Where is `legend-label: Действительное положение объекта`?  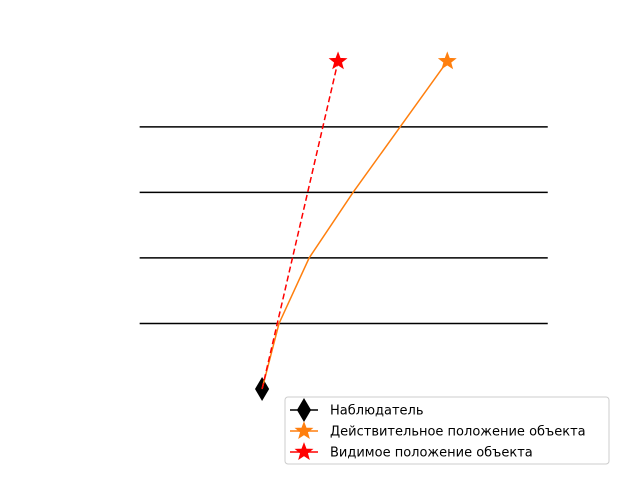
legend-label: Действительное положение объекта is located at coordinates (458, 432).